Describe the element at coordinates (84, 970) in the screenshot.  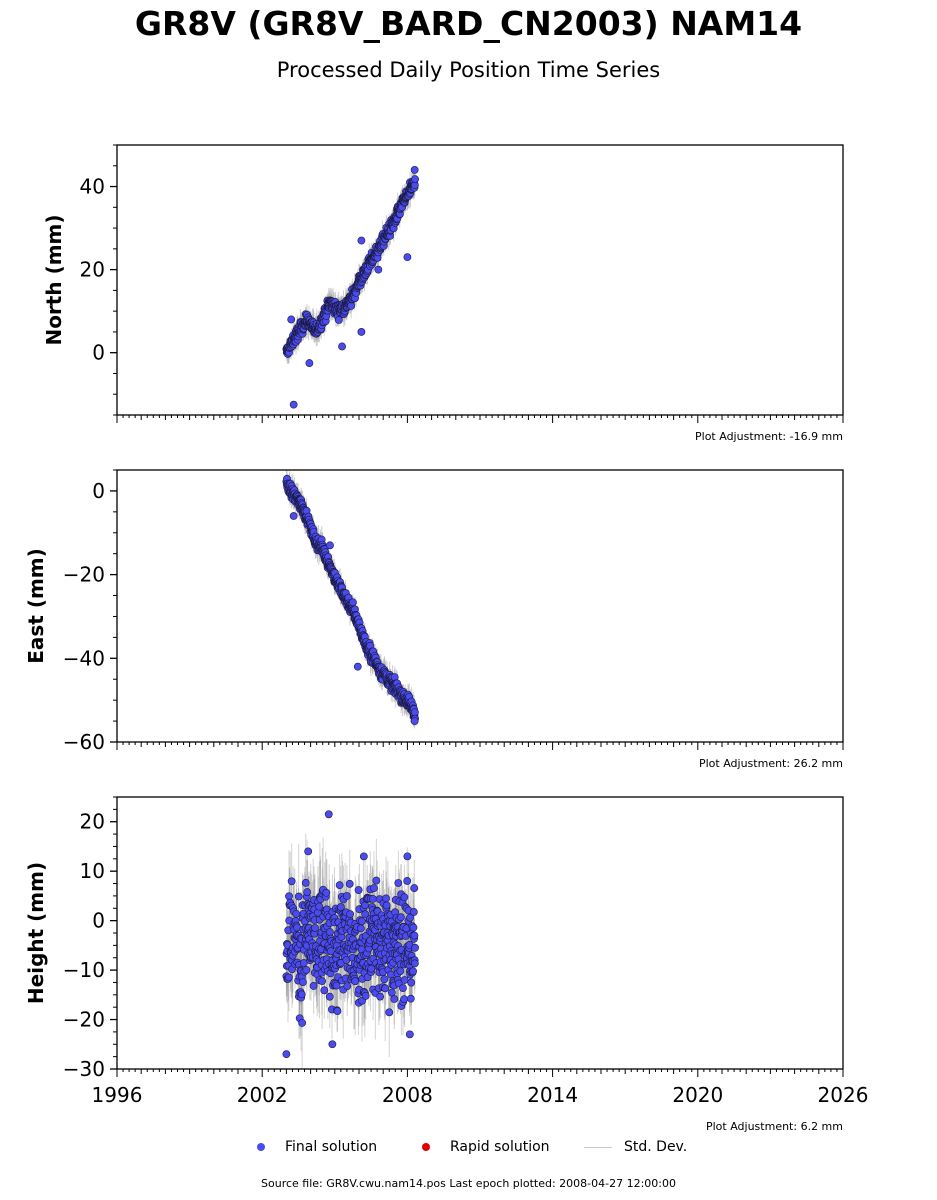
I see `y-tick-label: −10` at that location.